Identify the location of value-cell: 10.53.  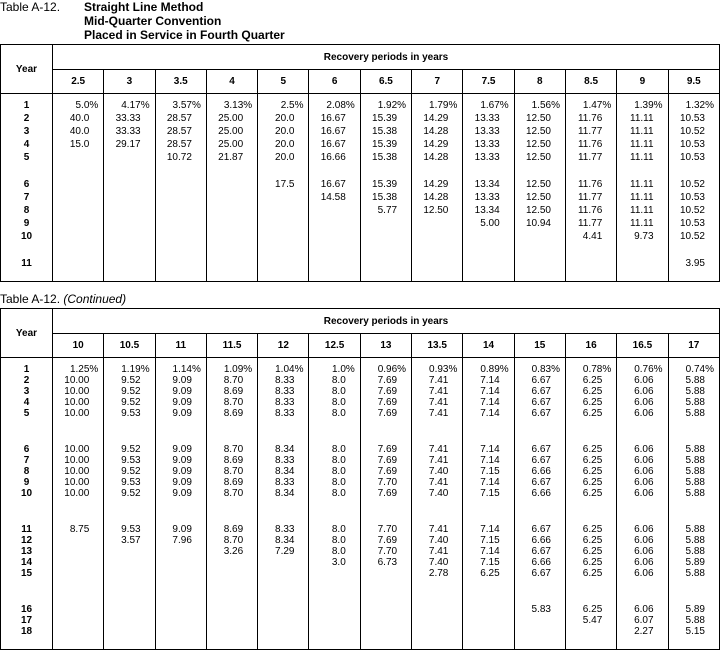
(693, 144).